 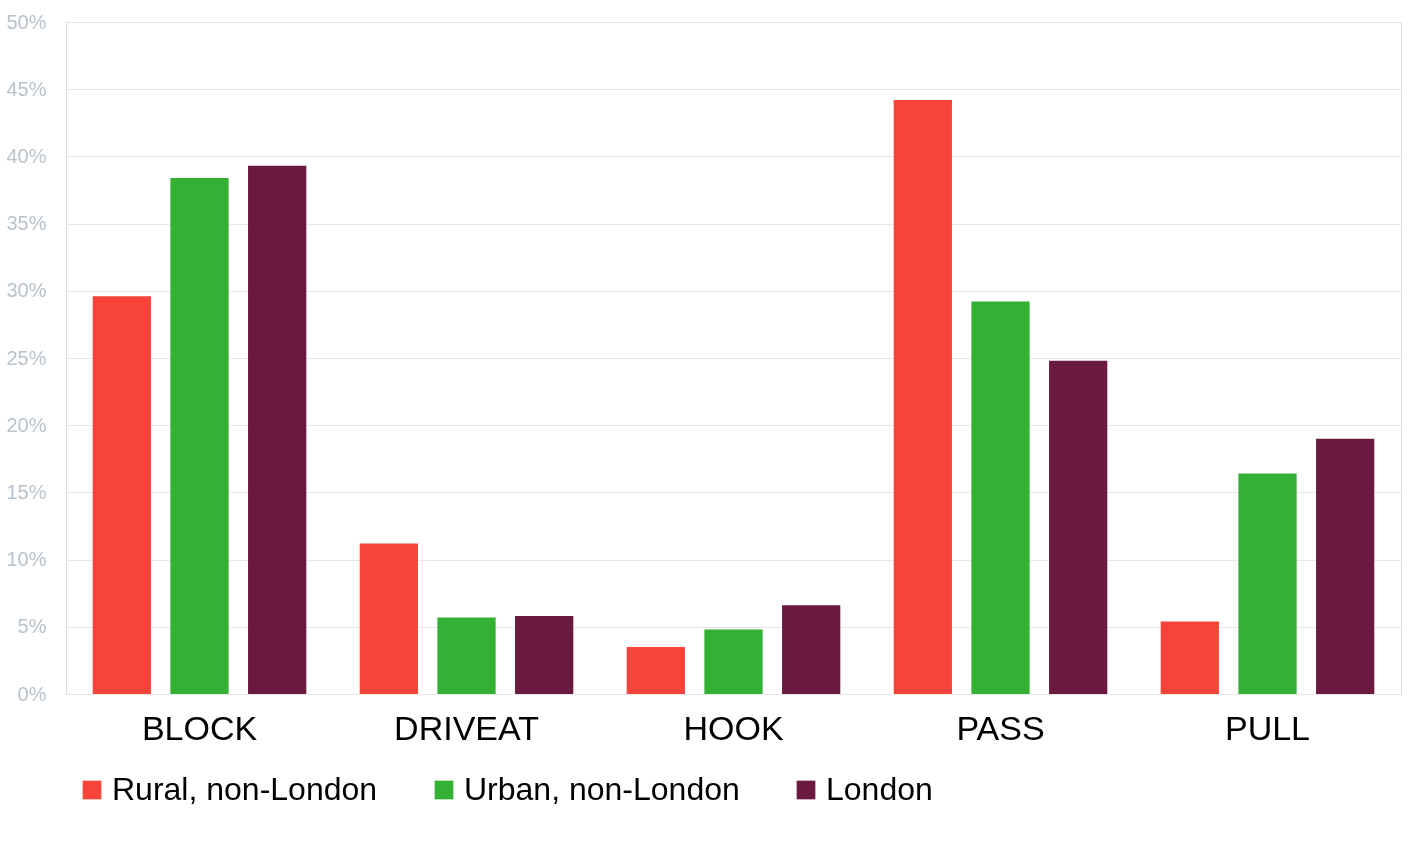 What do you see at coordinates (245, 789) in the screenshot?
I see `legend-label: Rural, non-London` at bounding box center [245, 789].